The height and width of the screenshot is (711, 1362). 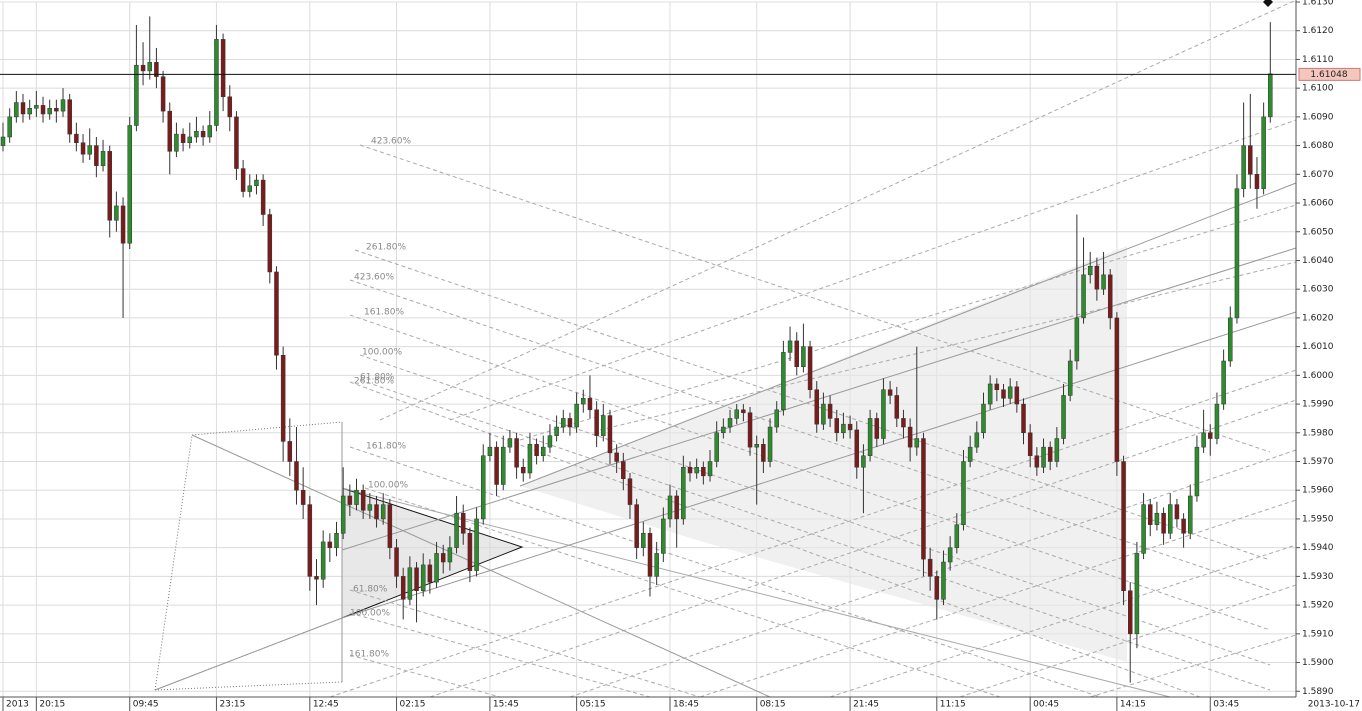 What do you see at coordinates (1318, 519) in the screenshot?
I see `y-tick-label: 1.5950` at bounding box center [1318, 519].